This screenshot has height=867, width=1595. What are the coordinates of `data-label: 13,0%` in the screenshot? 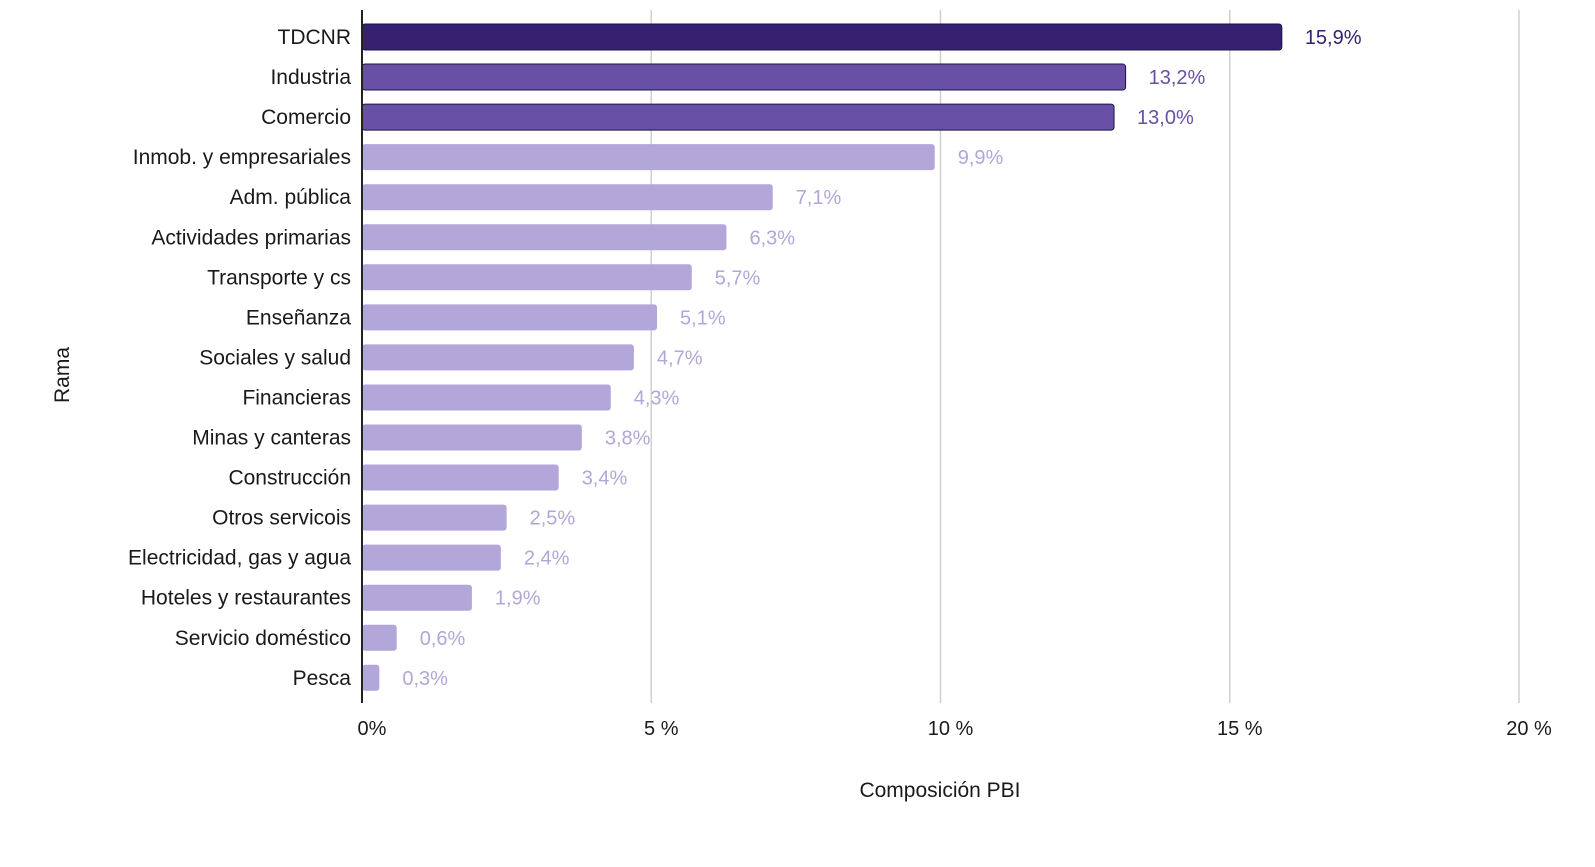 It's located at (1165, 118).